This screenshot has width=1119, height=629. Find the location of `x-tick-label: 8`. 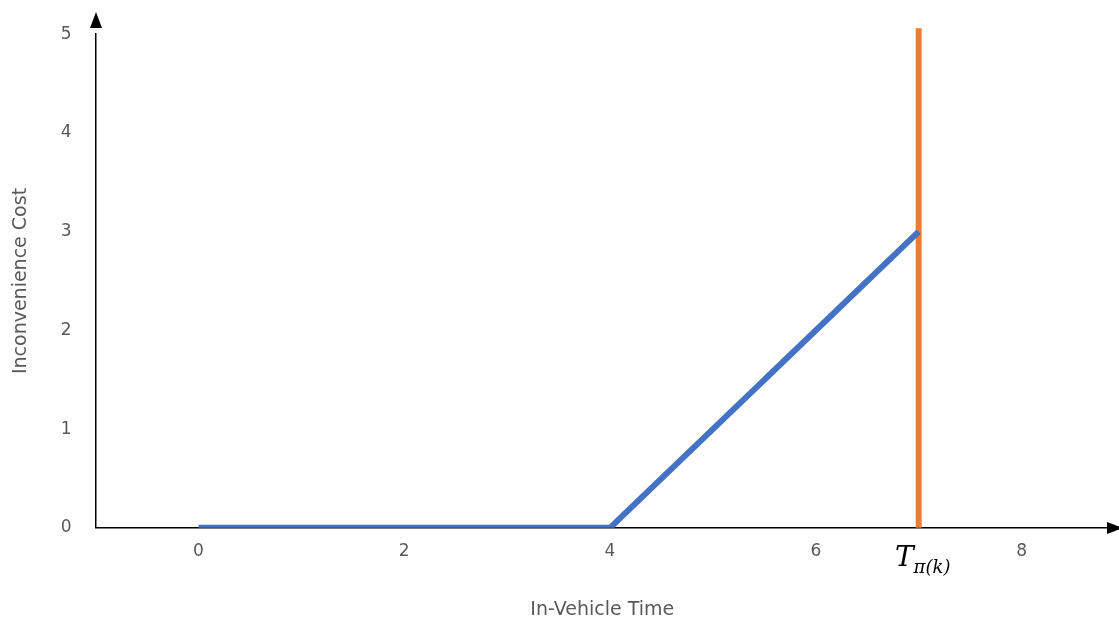

x-tick-label: 8 is located at coordinates (1021, 550).